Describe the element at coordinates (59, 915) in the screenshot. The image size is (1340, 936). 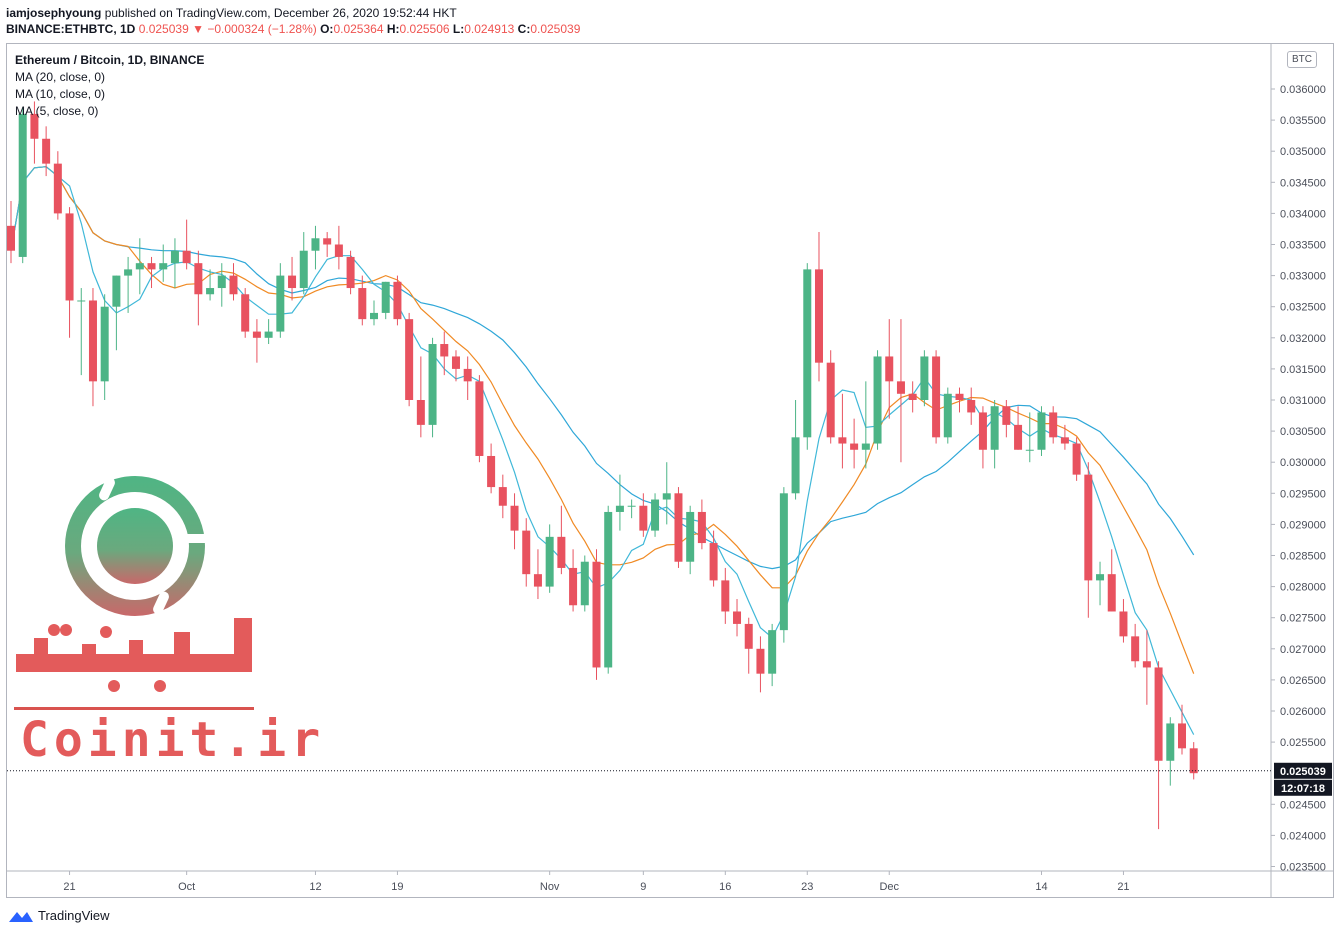
I see `tradingview-footer: TradingView` at that location.